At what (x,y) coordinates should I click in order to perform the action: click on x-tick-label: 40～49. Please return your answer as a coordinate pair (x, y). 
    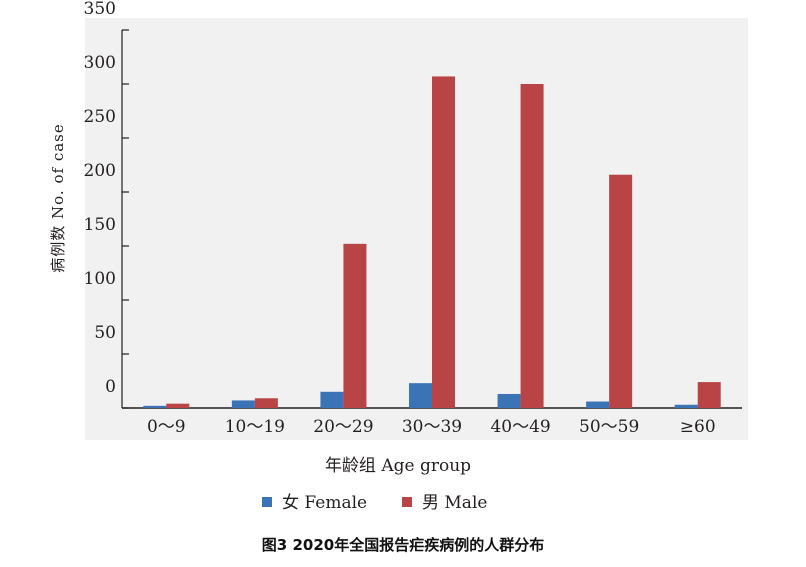
    Looking at the image, I should click on (520, 427).